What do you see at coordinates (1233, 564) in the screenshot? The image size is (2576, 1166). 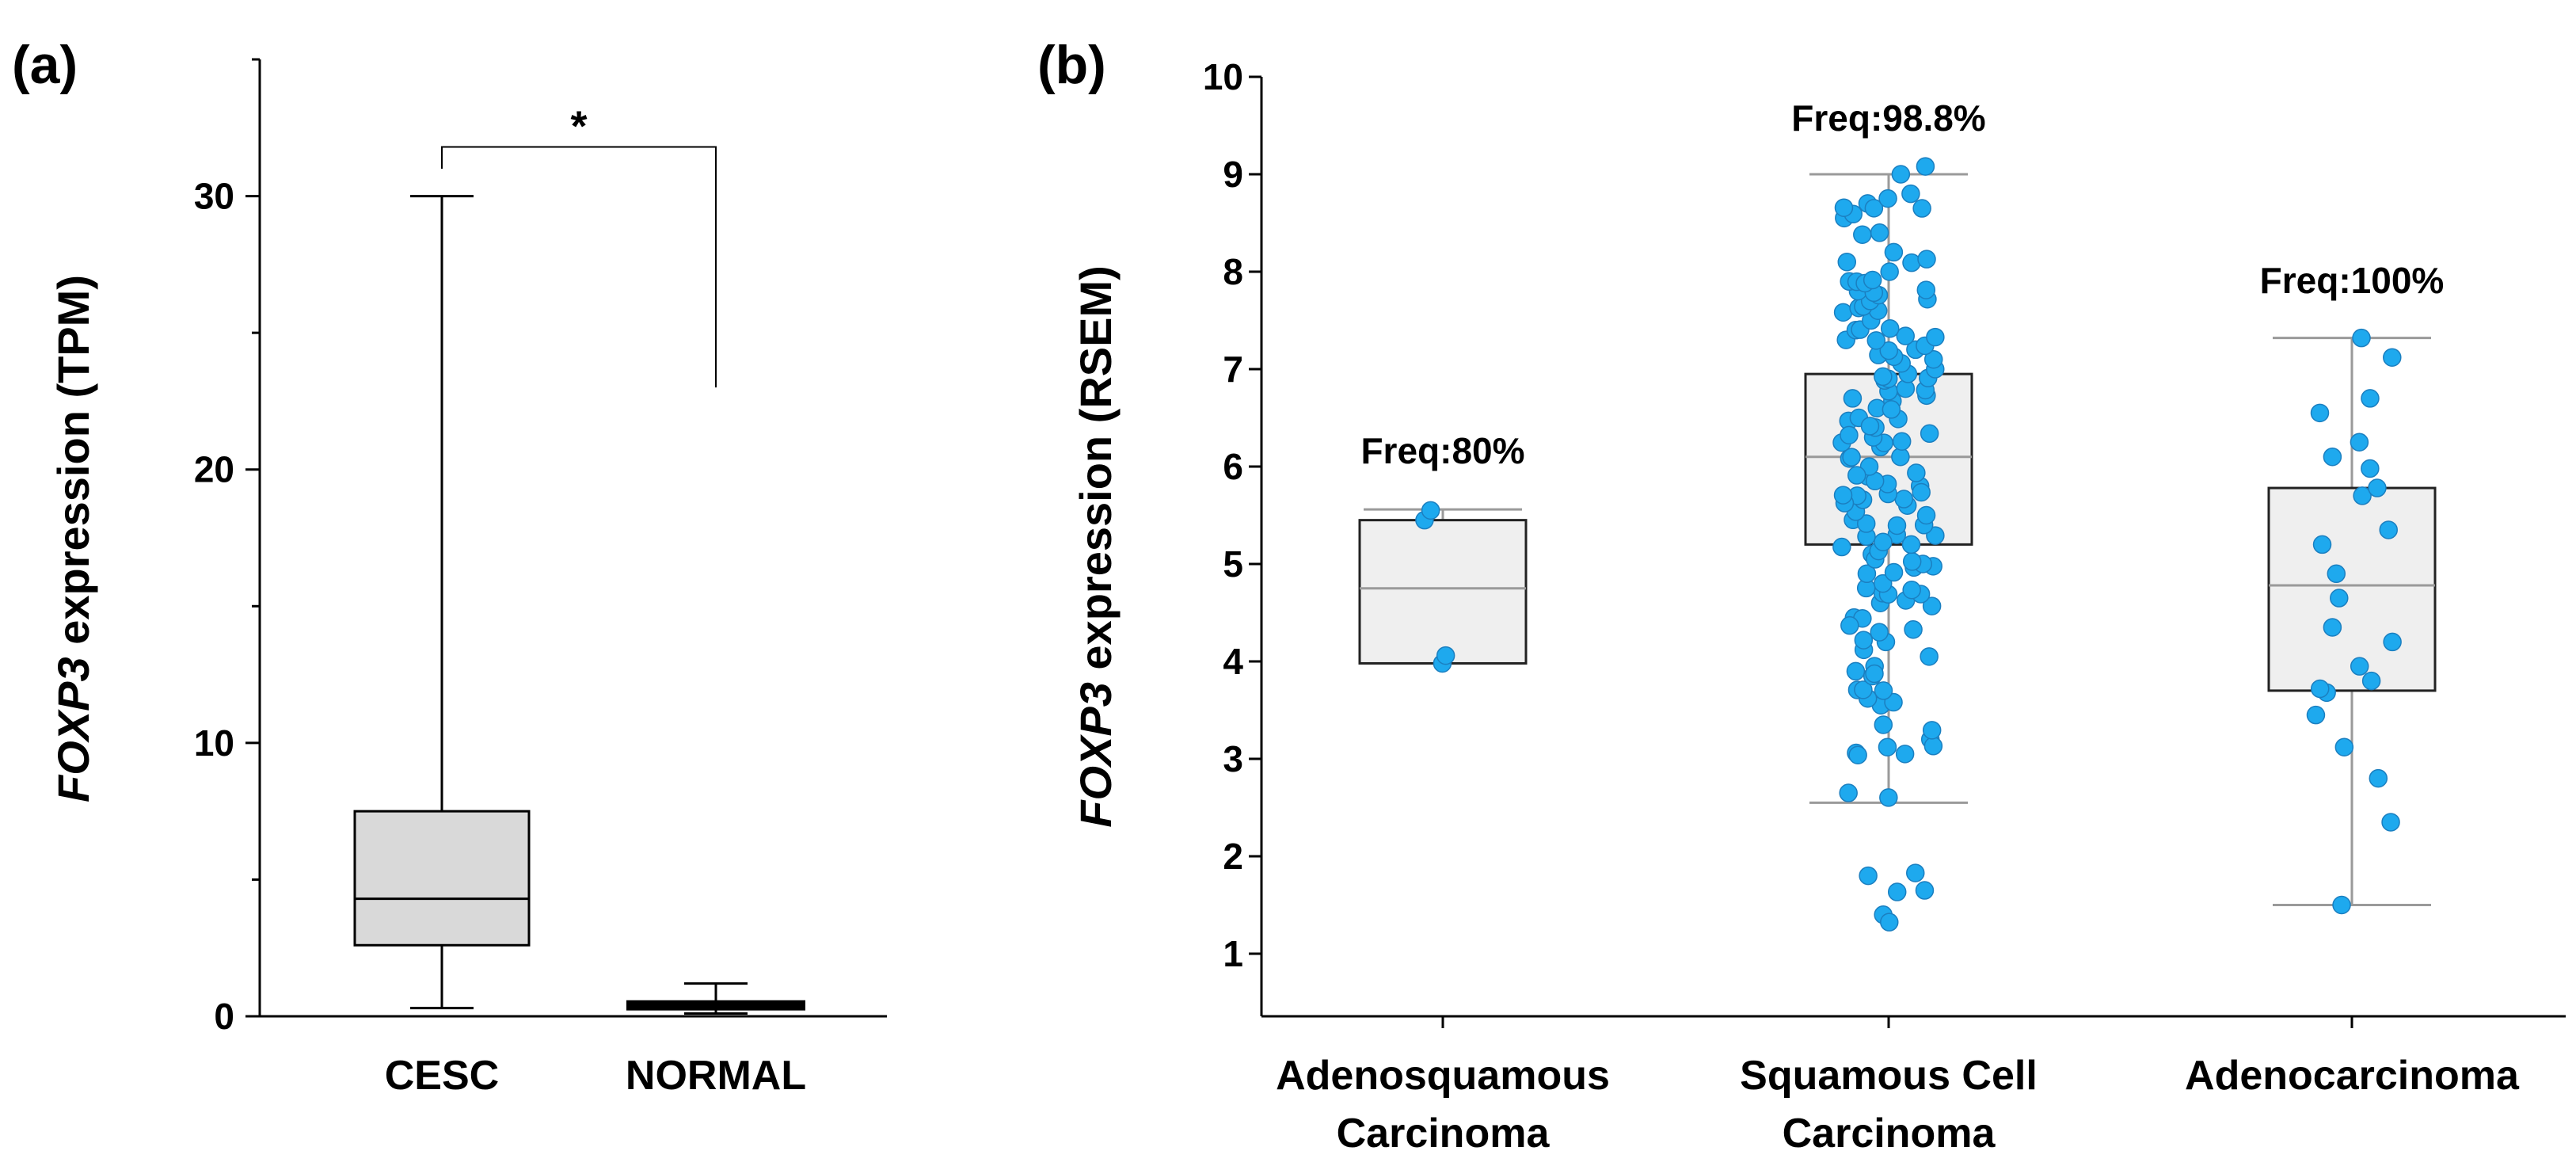 I see `panel-b-y-tick-label: 5` at bounding box center [1233, 564].